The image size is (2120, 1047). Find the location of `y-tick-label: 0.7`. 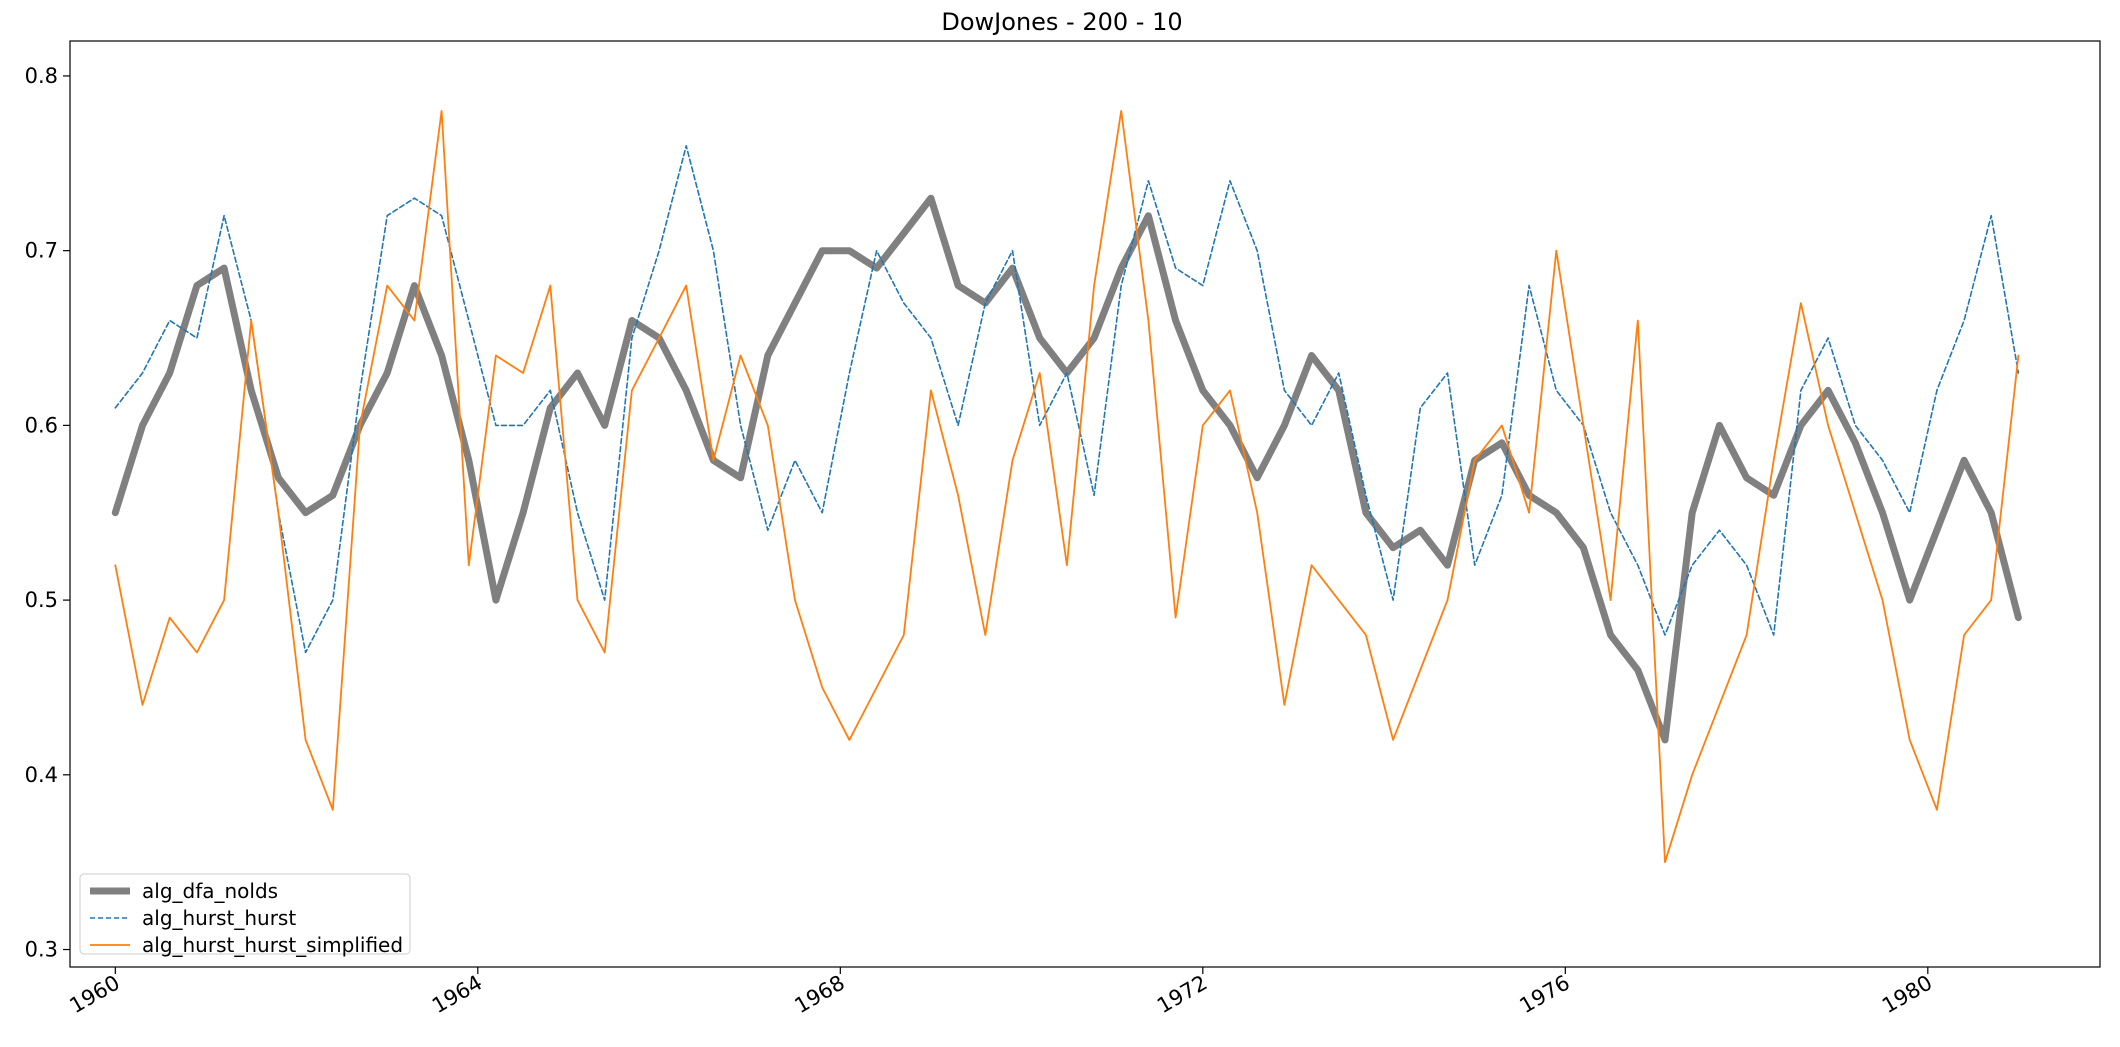

y-tick-label: 0.7 is located at coordinates (41, 251).